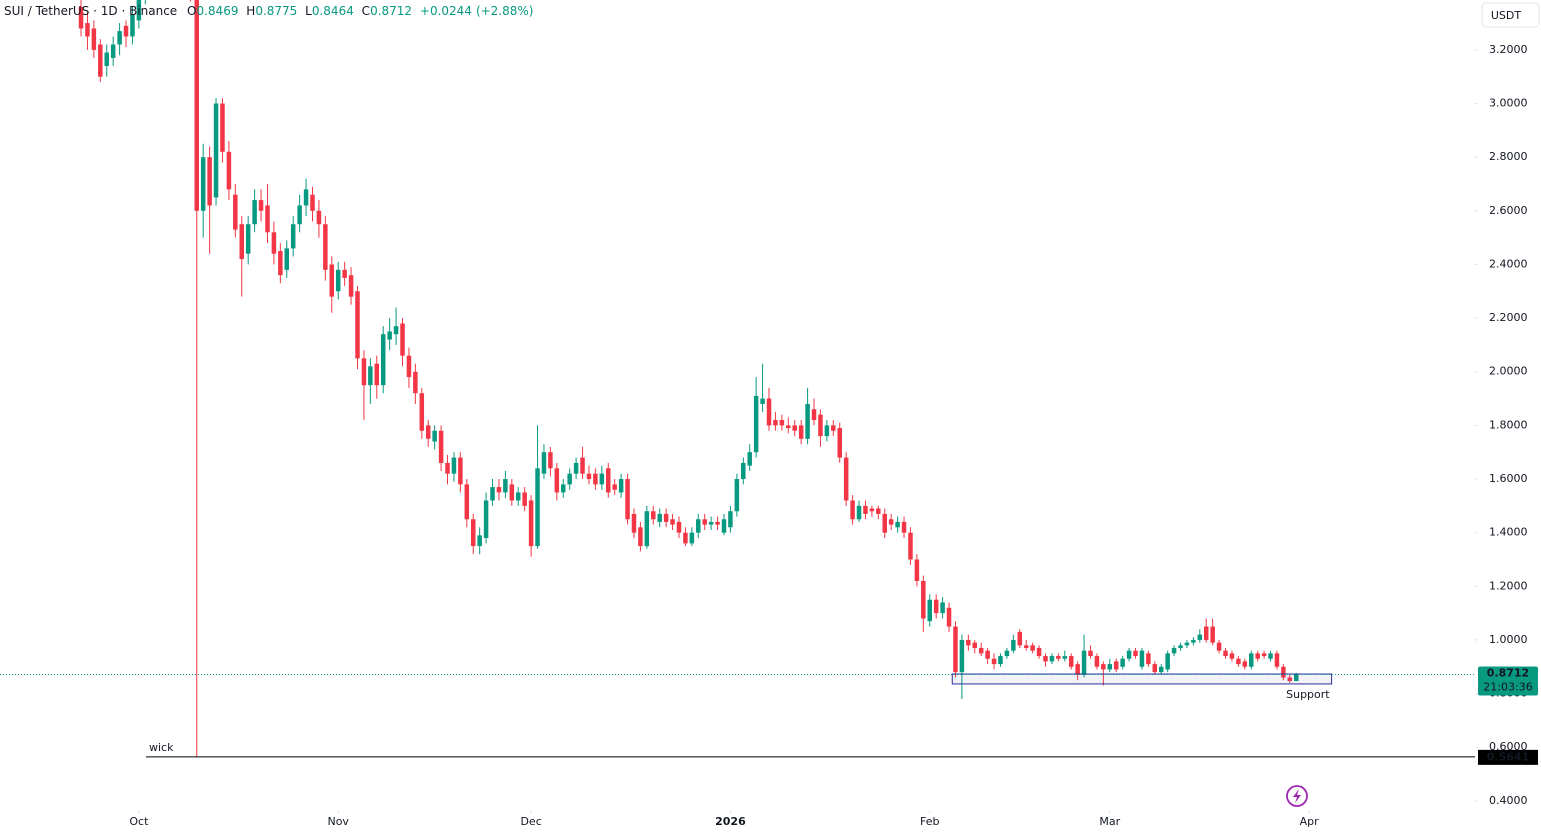  What do you see at coordinates (1508, 639) in the screenshot?
I see `y-tick-label: 1.0000` at bounding box center [1508, 639].